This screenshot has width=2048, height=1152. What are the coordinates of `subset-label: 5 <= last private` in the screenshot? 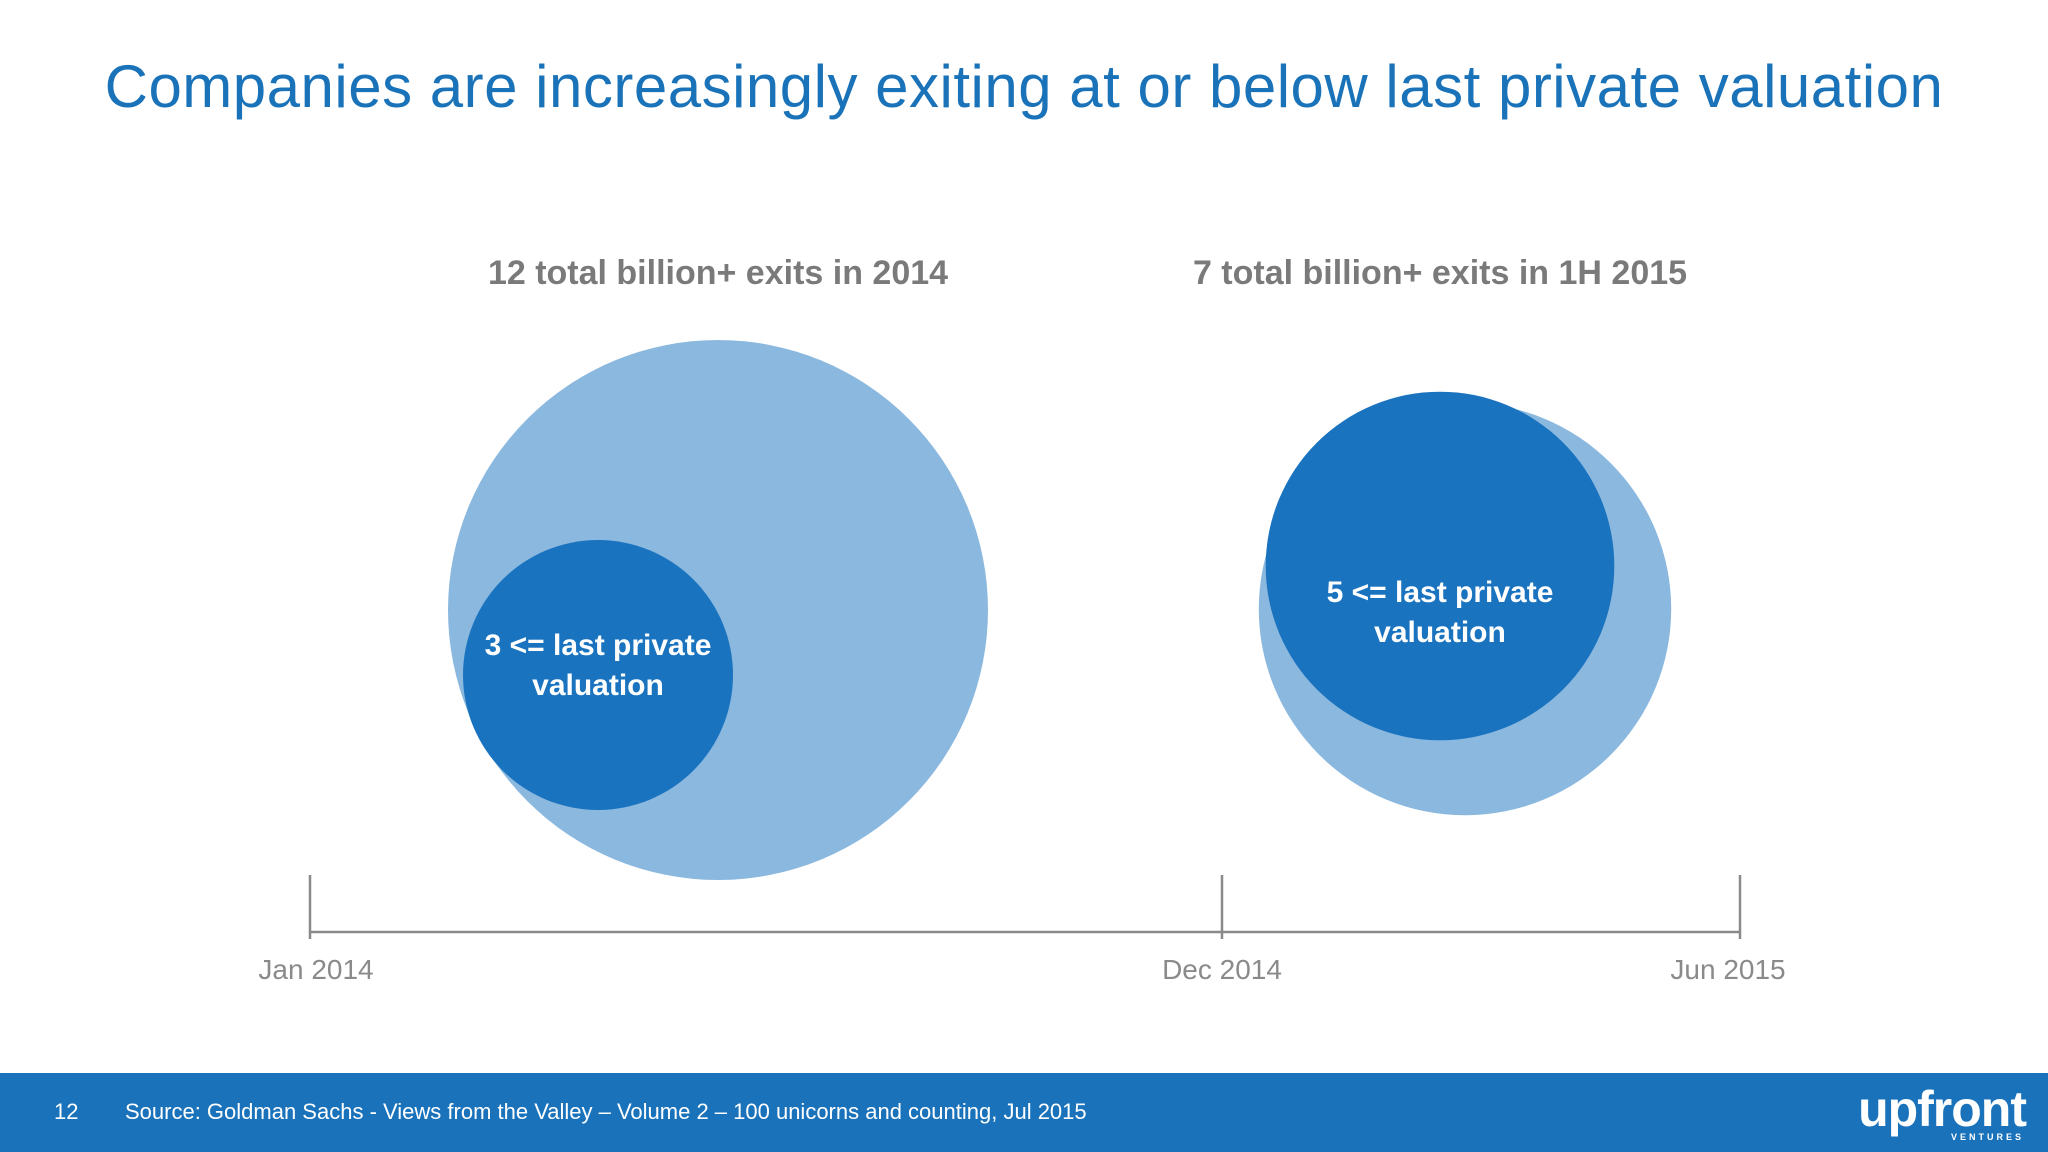 It's located at (1440, 592).